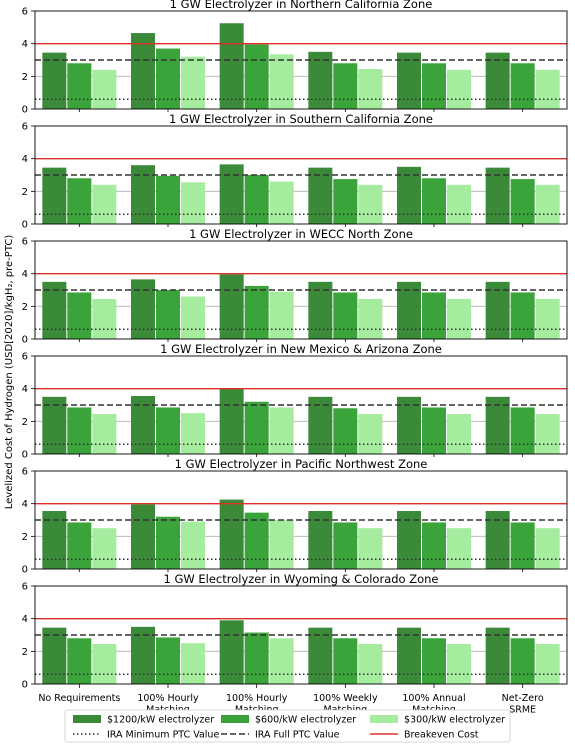  I want to click on legend-label: Breakeven Cost, so click(441, 735).